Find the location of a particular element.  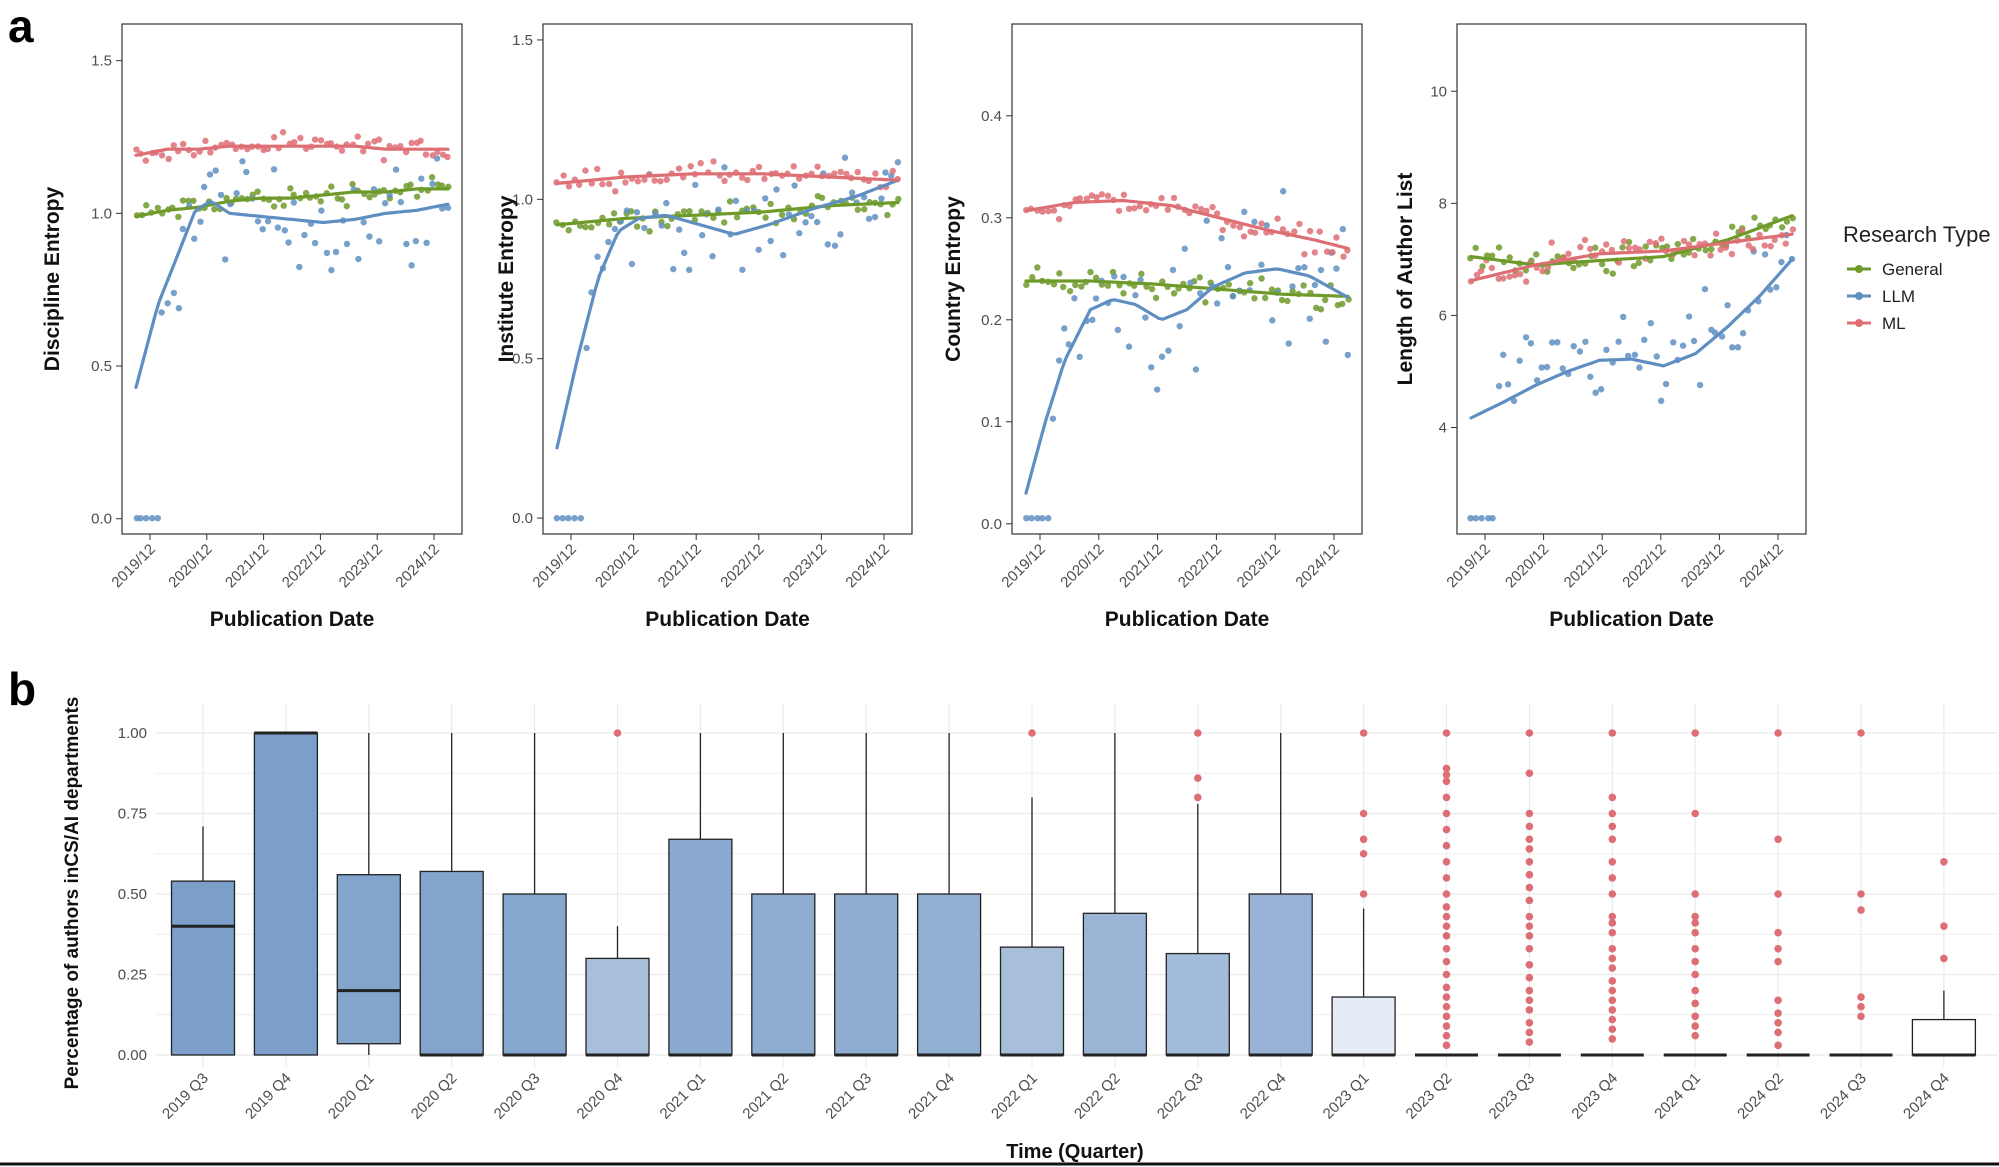

y-tick-label: 0.4 is located at coordinates (991, 116).